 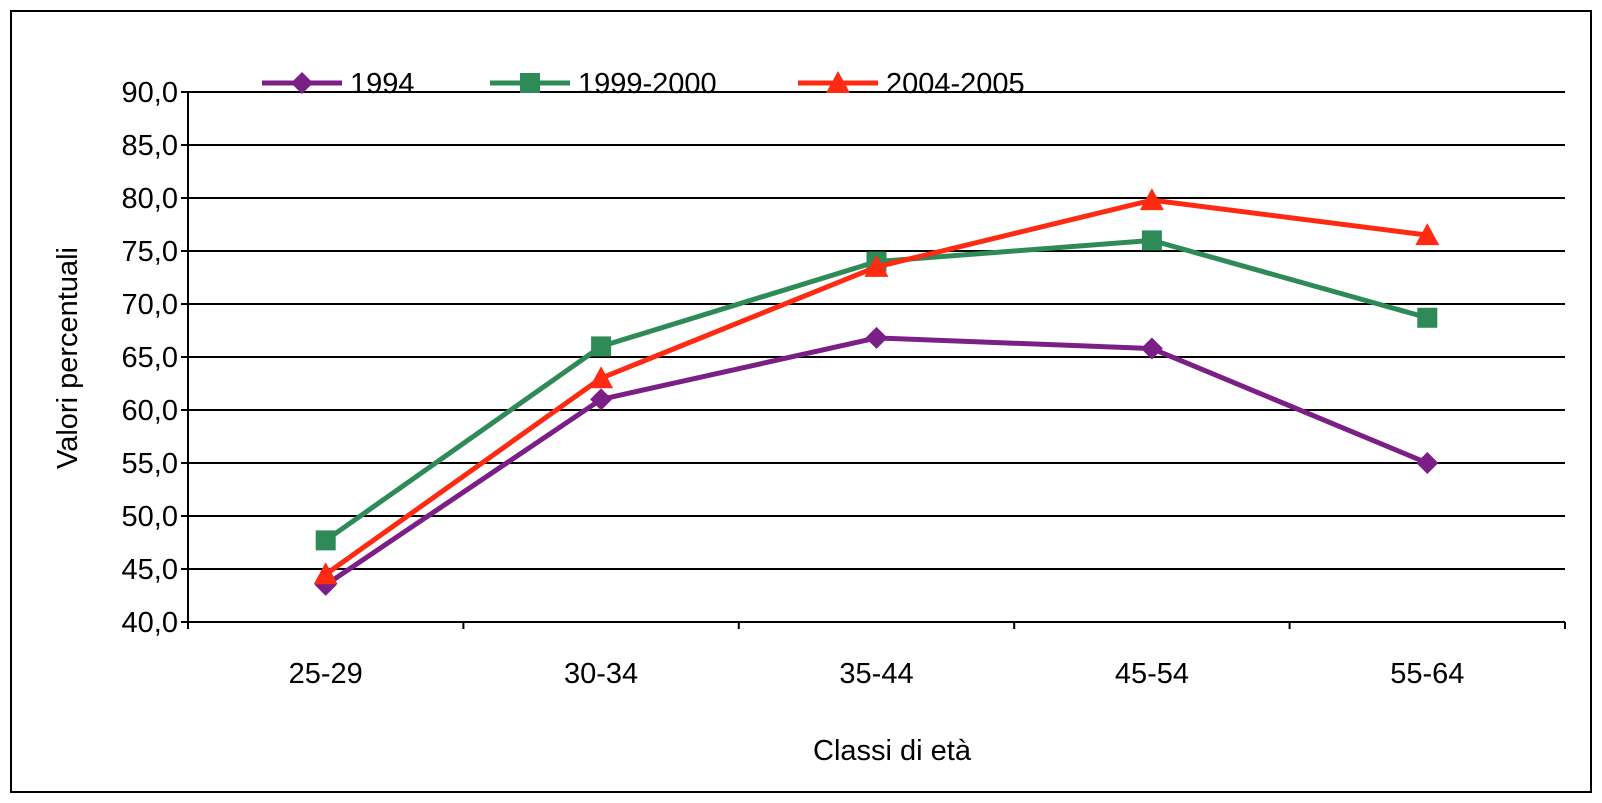 I want to click on y-tick-label: 75,0, so click(x=150, y=252).